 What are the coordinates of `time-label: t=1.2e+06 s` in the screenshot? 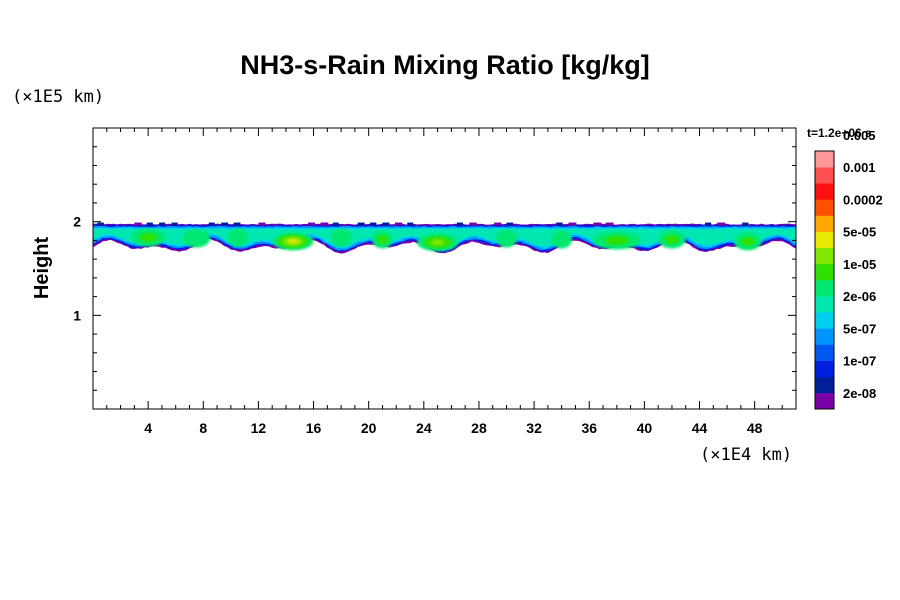 It's located at (839, 133).